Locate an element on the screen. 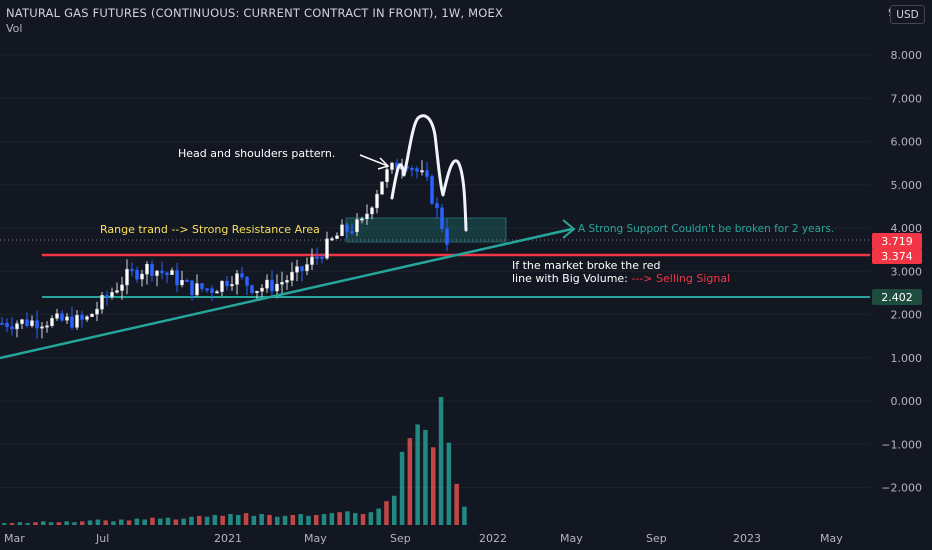  time-tick-label: Mar is located at coordinates (14, 538).